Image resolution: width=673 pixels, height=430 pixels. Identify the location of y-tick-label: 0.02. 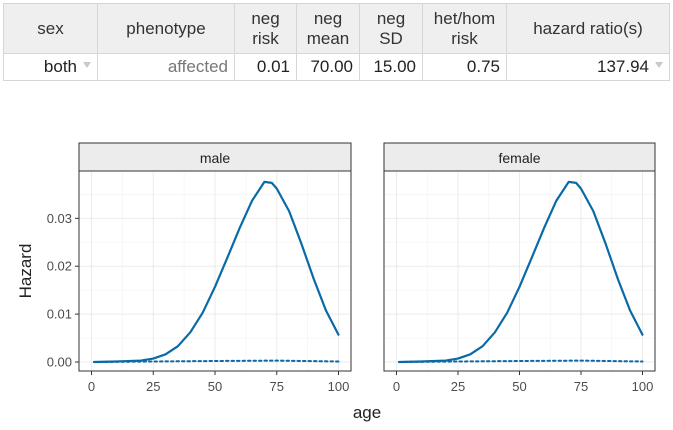
(59, 266).